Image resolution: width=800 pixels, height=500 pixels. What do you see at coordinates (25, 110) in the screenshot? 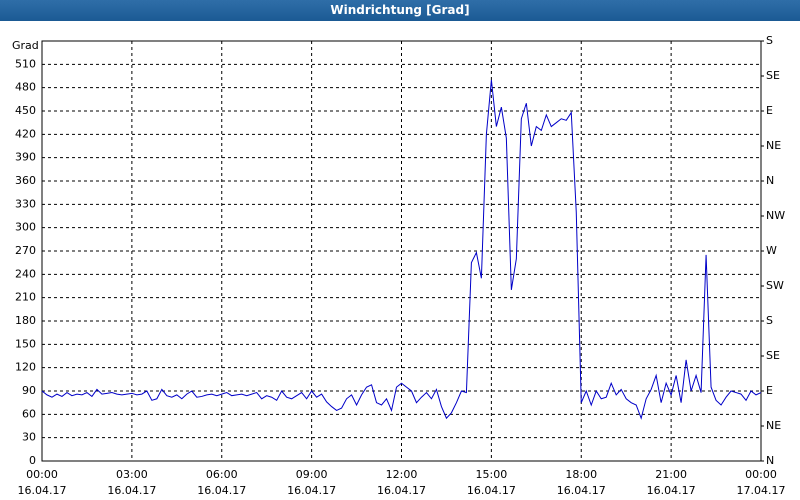
I see `y-tick-label: 450` at bounding box center [25, 110].